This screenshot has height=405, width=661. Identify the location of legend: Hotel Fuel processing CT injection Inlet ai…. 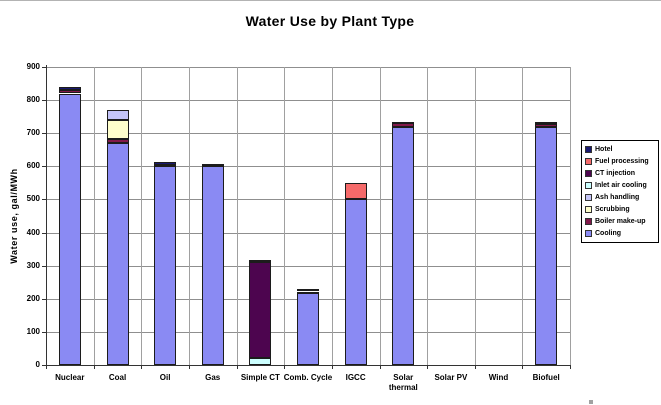
(620, 191).